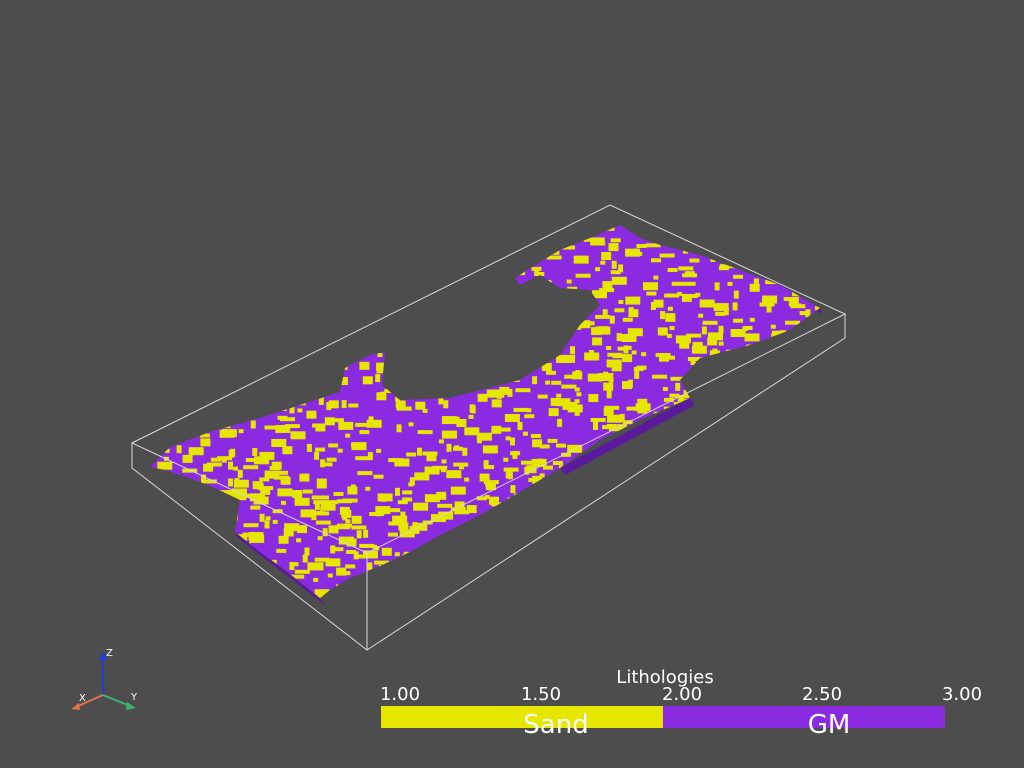  Describe the element at coordinates (109, 653) in the screenshot. I see `z-axis-label: Z` at that location.